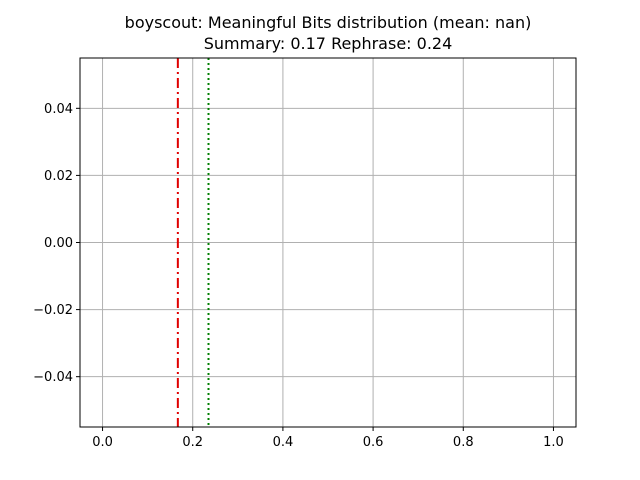 This screenshot has height=480, width=640. I want to click on y-tick-label: 0.00, so click(58, 243).